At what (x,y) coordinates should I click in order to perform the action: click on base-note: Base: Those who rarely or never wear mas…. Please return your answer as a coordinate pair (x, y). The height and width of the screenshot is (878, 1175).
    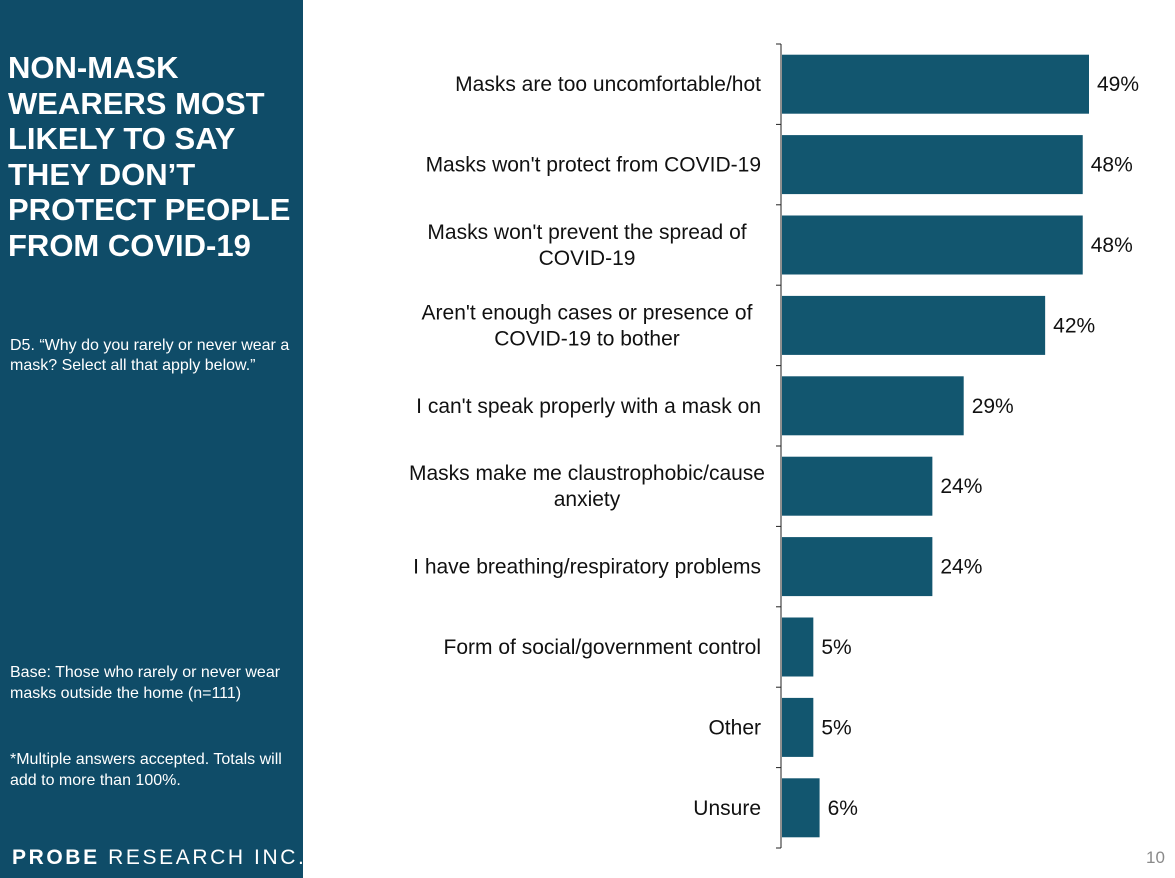
    Looking at the image, I should click on (145, 683).